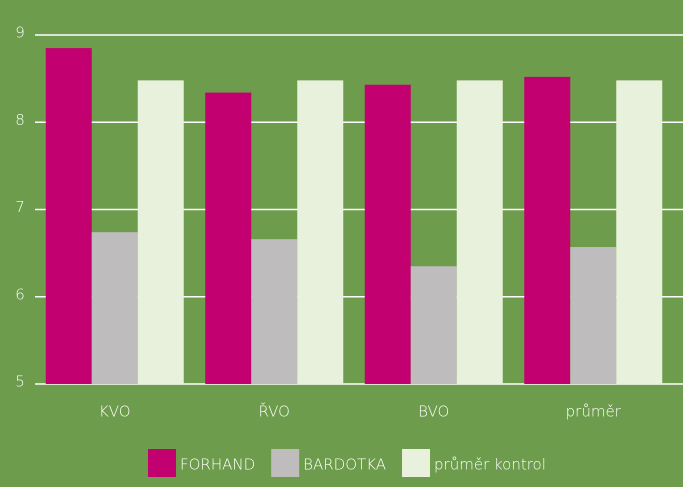  I want to click on legend-label: průměr kontrol, so click(490, 465).